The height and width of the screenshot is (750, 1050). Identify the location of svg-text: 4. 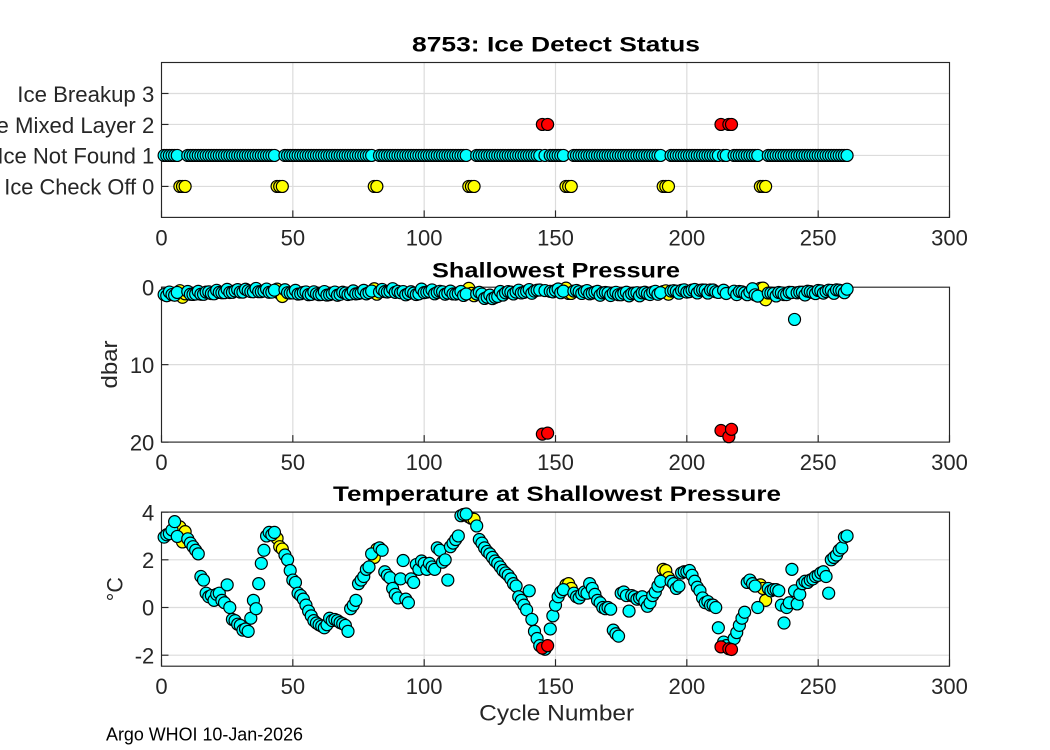
(148, 512).